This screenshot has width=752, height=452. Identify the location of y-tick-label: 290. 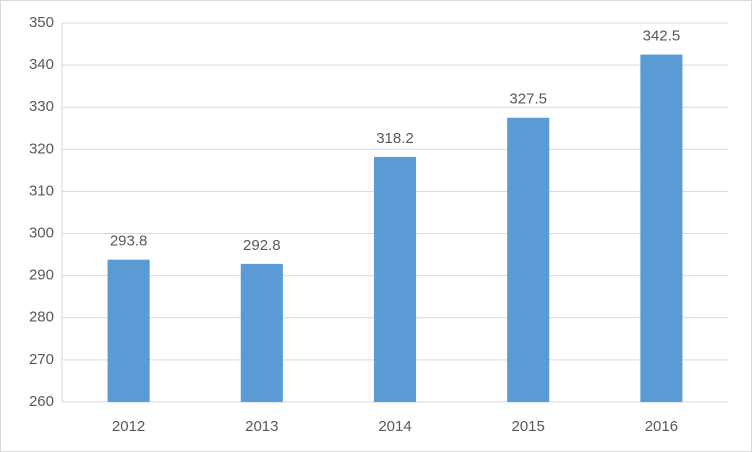
(41, 275).